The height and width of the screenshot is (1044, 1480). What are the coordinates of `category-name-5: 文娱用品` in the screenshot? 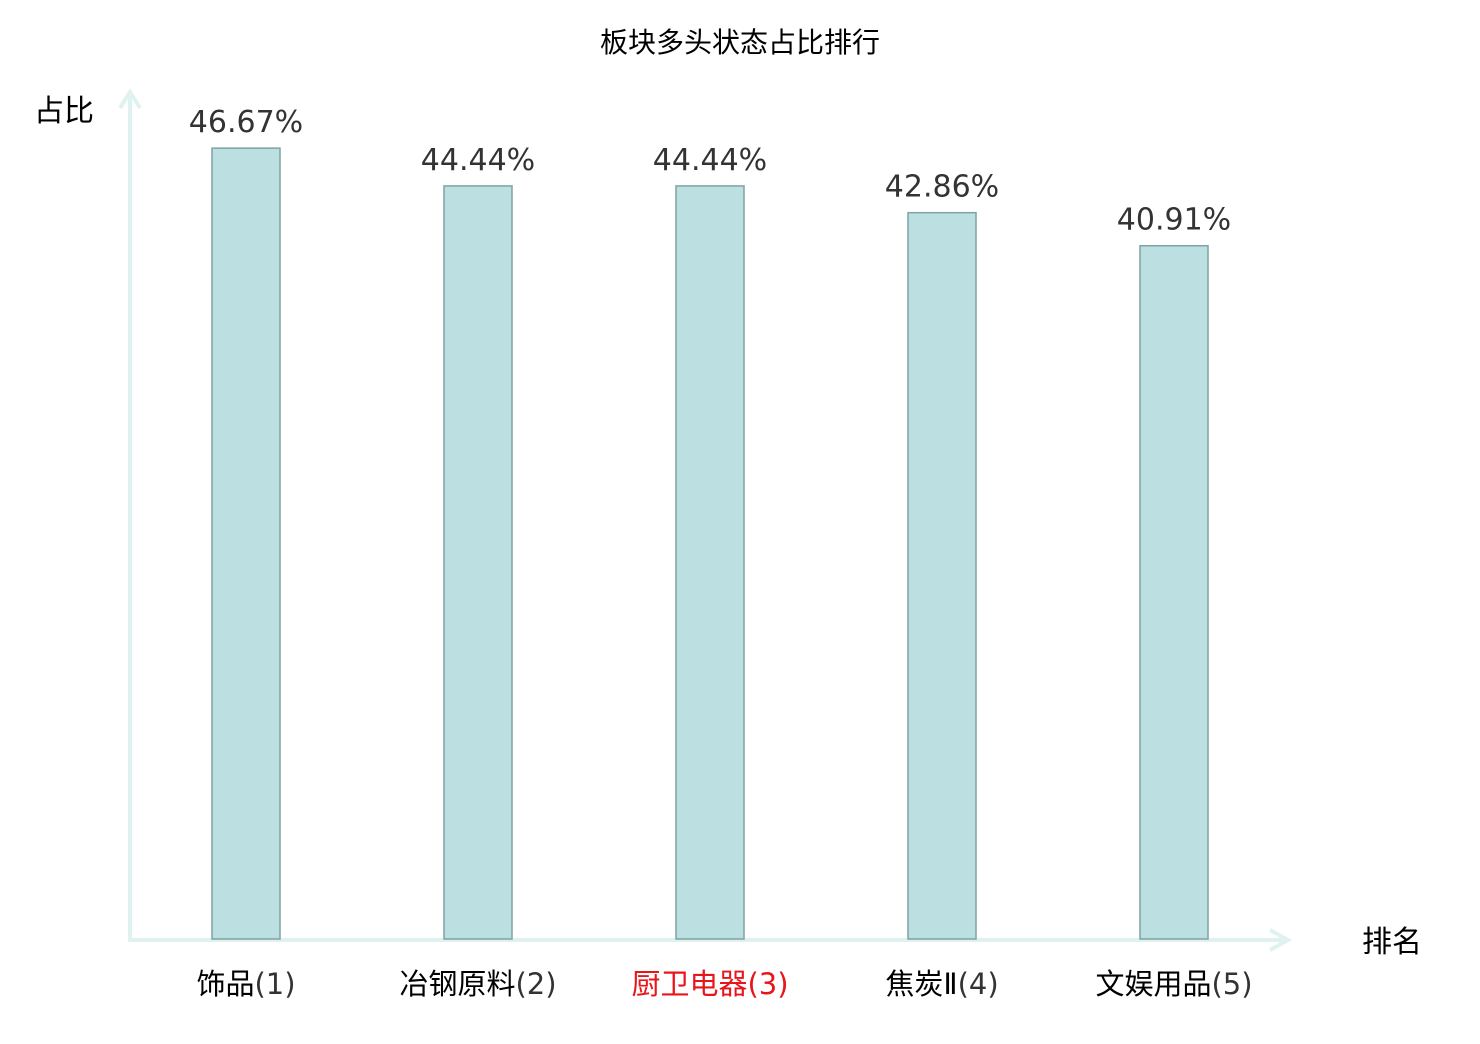 It's located at (1153, 984).